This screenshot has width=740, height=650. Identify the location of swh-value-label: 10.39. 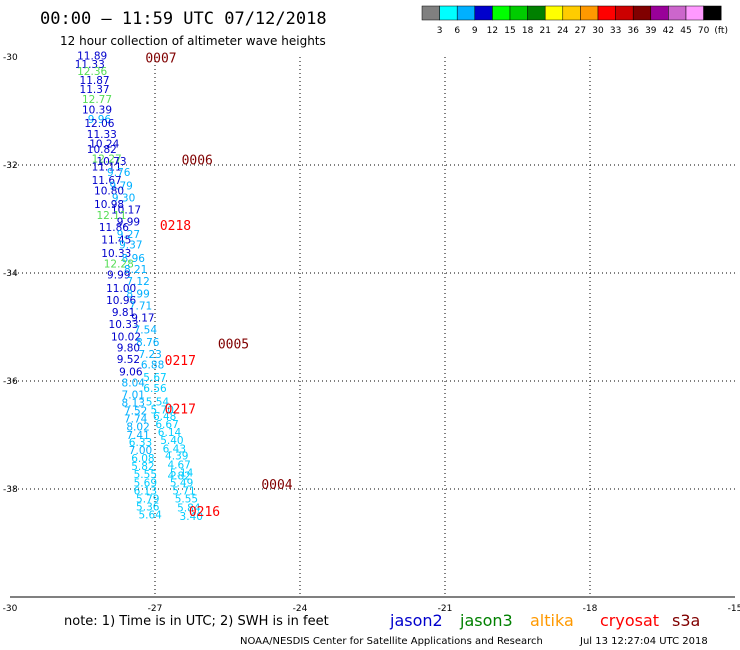
(97, 111).